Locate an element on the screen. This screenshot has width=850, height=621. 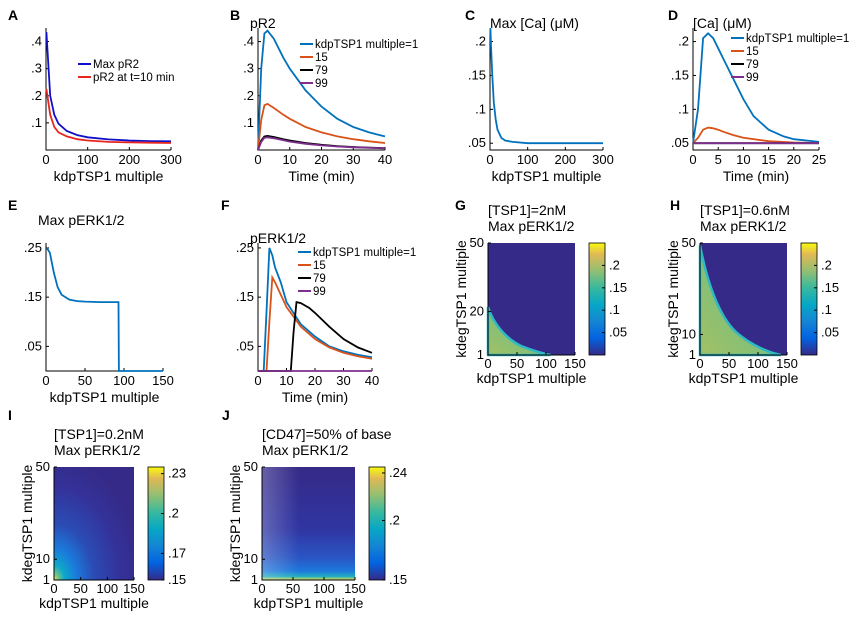
heatmap-title-h: [TSP1]=0.6nM is located at coordinates (745, 210).